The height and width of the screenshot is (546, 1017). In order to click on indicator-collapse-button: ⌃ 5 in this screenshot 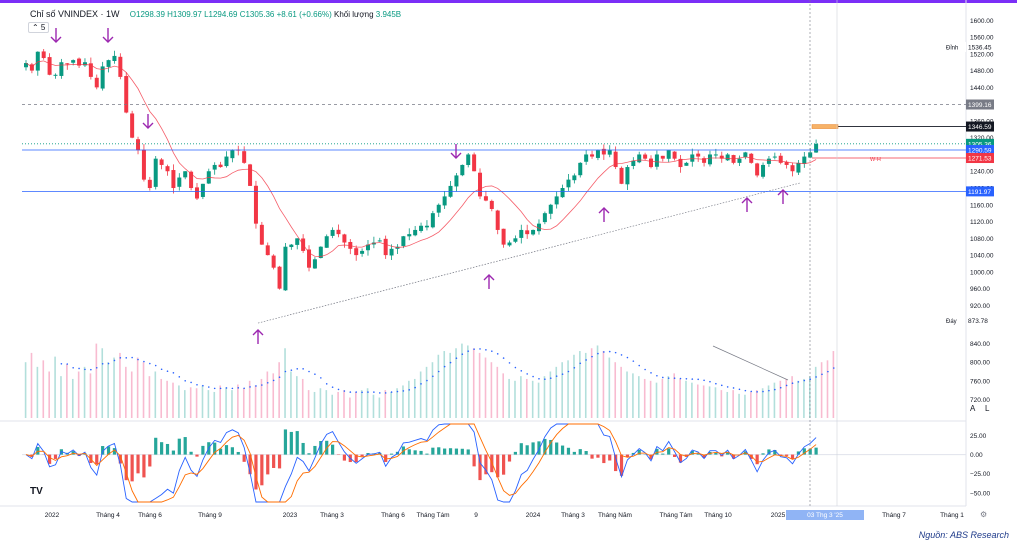, I will do `click(39, 27)`.